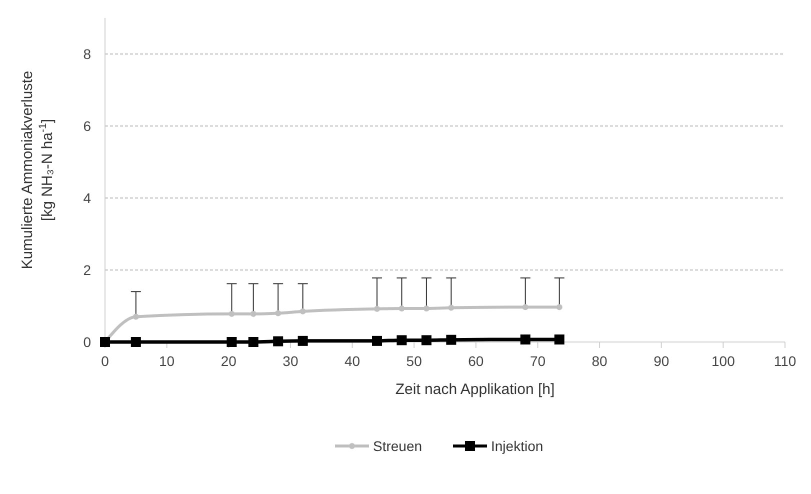  What do you see at coordinates (517, 446) in the screenshot?
I see `legend-label: Injektion` at bounding box center [517, 446].